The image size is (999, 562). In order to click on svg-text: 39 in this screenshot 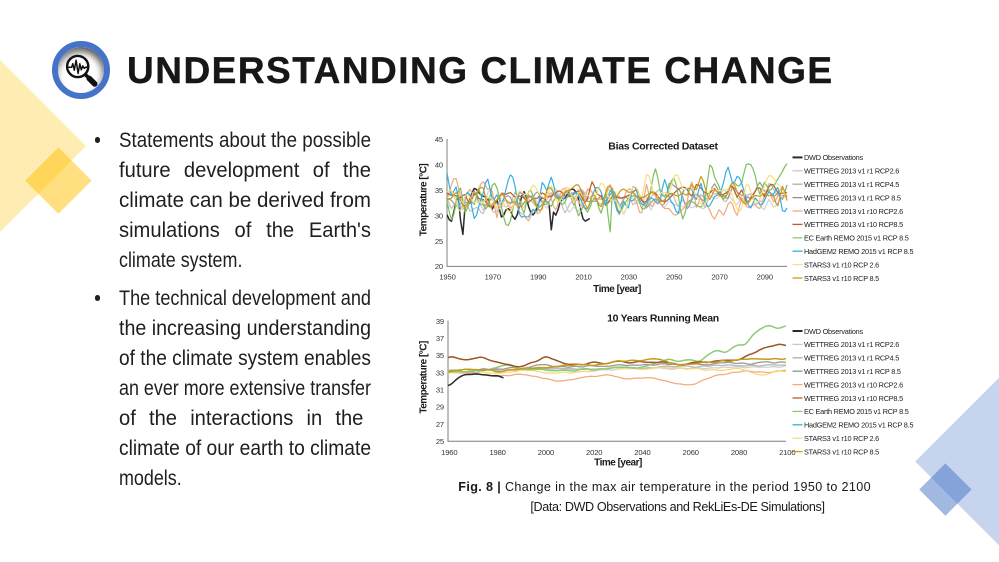, I will do `click(440, 321)`.